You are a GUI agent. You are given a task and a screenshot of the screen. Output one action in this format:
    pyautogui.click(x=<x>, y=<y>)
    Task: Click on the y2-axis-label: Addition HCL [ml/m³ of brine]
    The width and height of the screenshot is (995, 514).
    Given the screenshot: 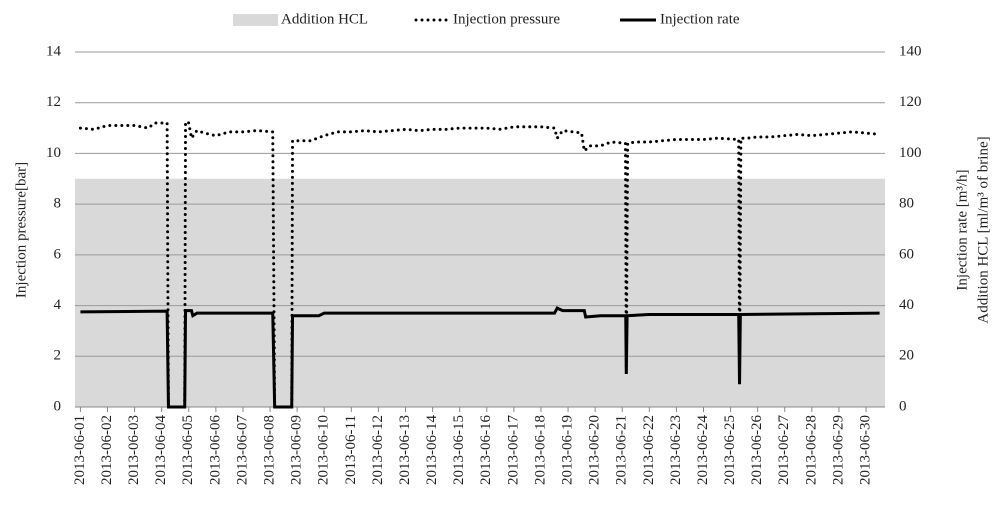 What is the action you would take?
    pyautogui.click(x=983, y=229)
    